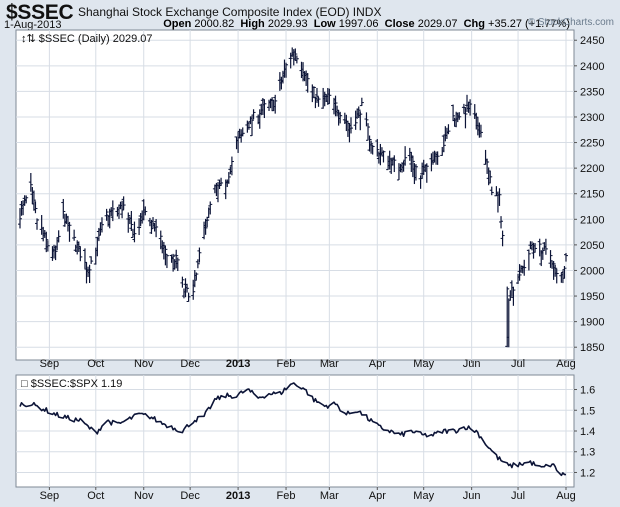 This screenshot has height=507, width=620. I want to click on x-tick-label: Dec, so click(190, 496).